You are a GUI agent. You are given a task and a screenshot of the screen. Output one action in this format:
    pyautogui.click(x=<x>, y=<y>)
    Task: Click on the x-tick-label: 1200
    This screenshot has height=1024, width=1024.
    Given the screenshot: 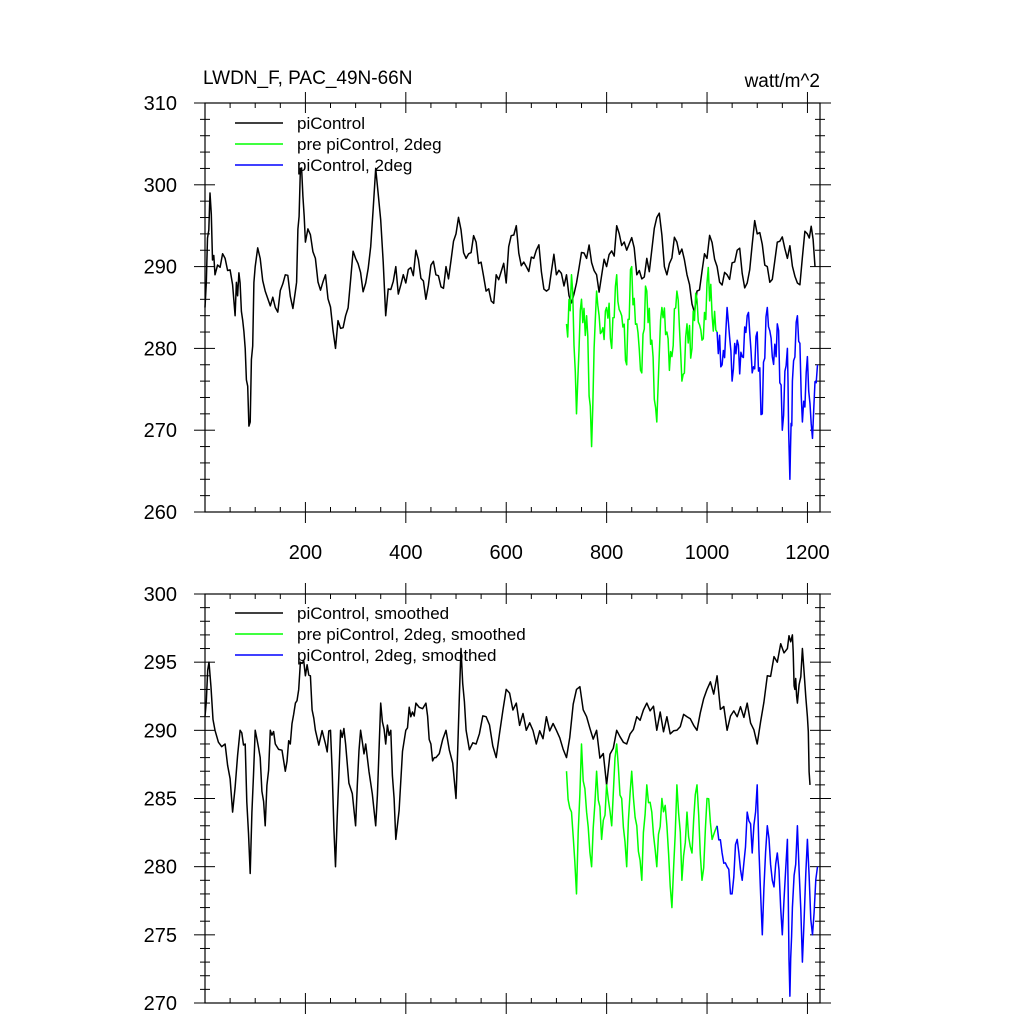 What is the action you would take?
    pyautogui.click(x=807, y=553)
    